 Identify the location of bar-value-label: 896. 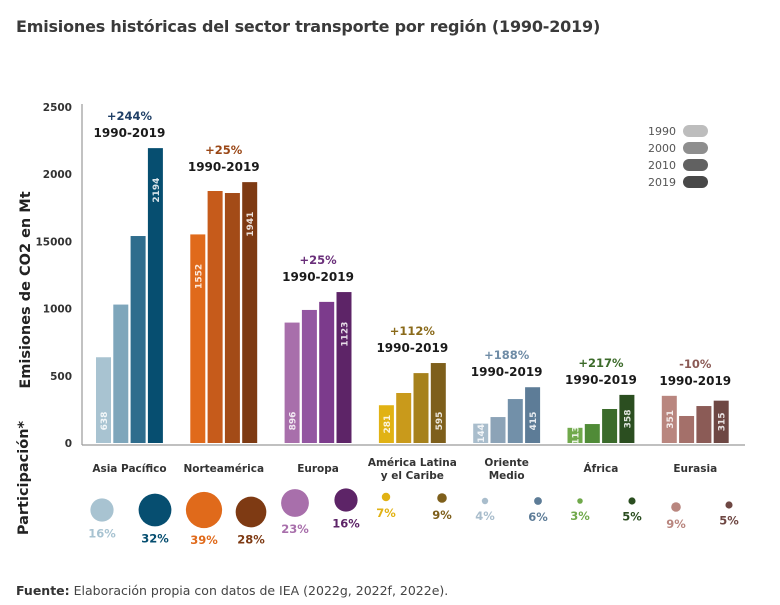
(294, 421).